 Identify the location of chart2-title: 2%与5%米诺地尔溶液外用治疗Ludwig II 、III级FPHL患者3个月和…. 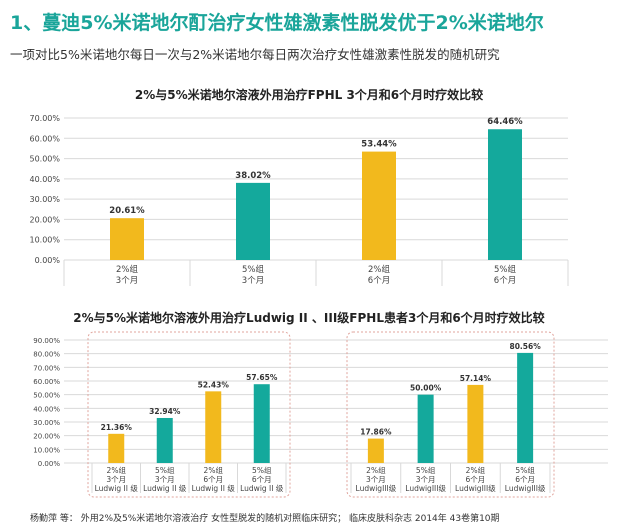
(309, 318).